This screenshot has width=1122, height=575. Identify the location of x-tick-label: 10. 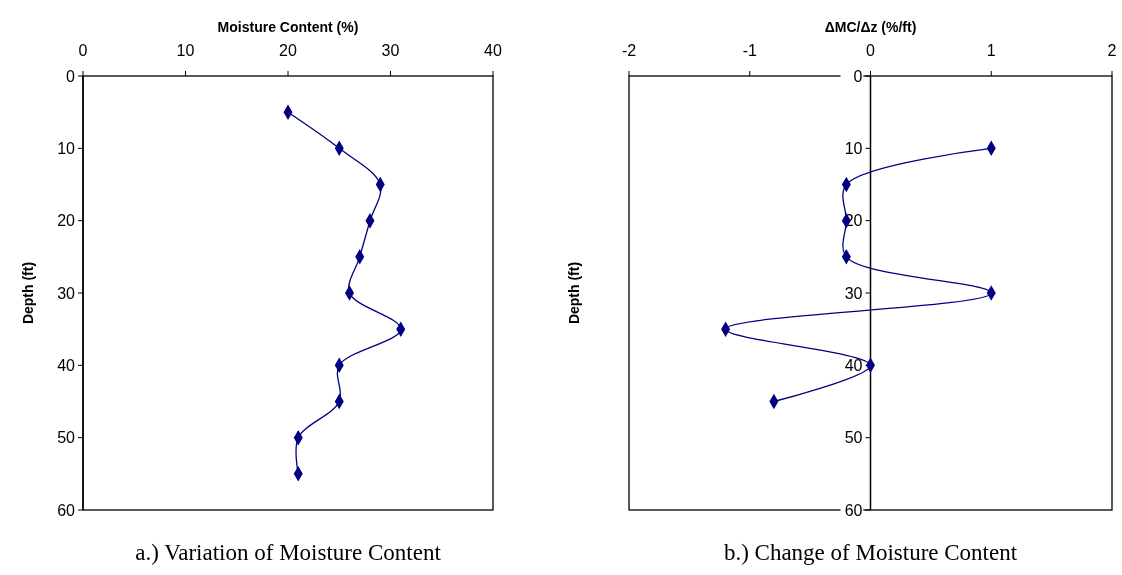
(185, 50).